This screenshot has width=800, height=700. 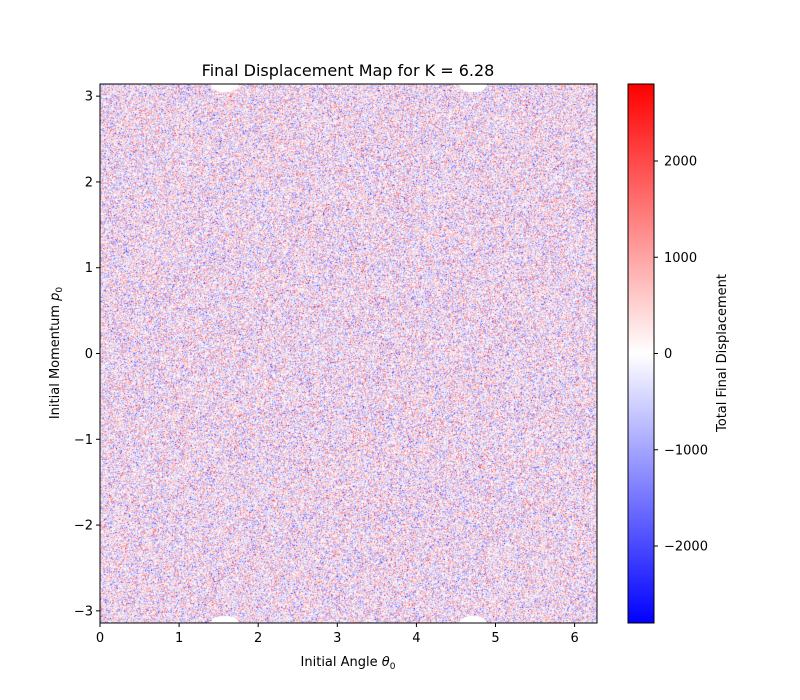 I want to click on x-tick-label: 1, so click(x=179, y=638).